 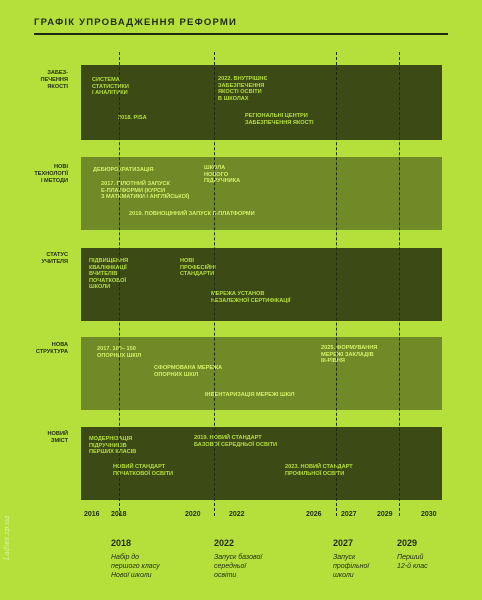 What do you see at coordinates (123, 170) in the screenshot?
I see `item-debureaucratization: ДЕБЮРОКРАТИЗАЦІЯ` at bounding box center [123, 170].